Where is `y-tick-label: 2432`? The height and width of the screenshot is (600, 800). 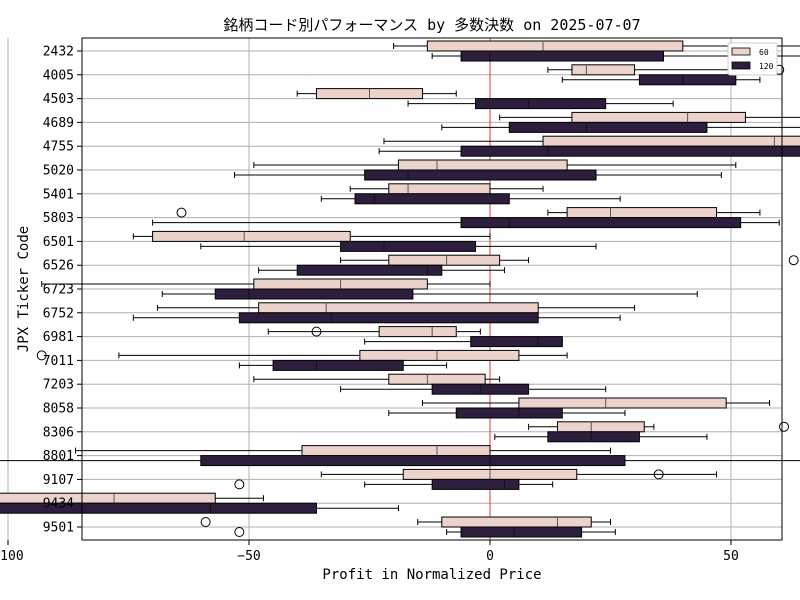 y-tick-label: 2432 is located at coordinates (58, 52).